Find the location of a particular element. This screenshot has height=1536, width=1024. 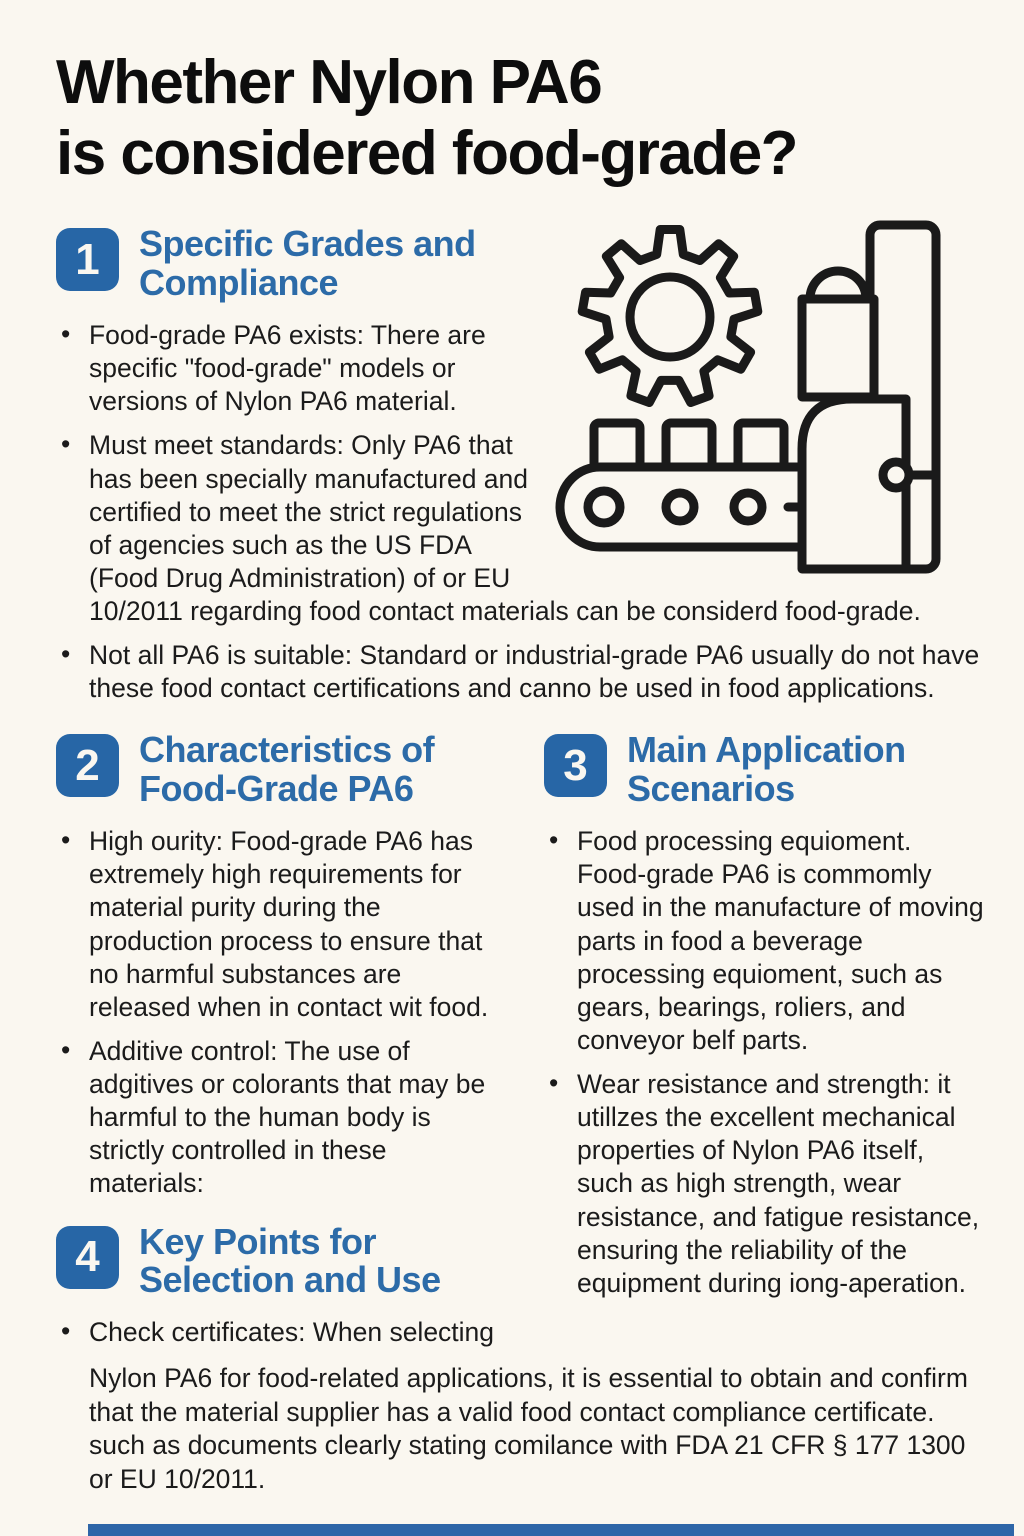

footer-bar is located at coordinates (551, 1530).